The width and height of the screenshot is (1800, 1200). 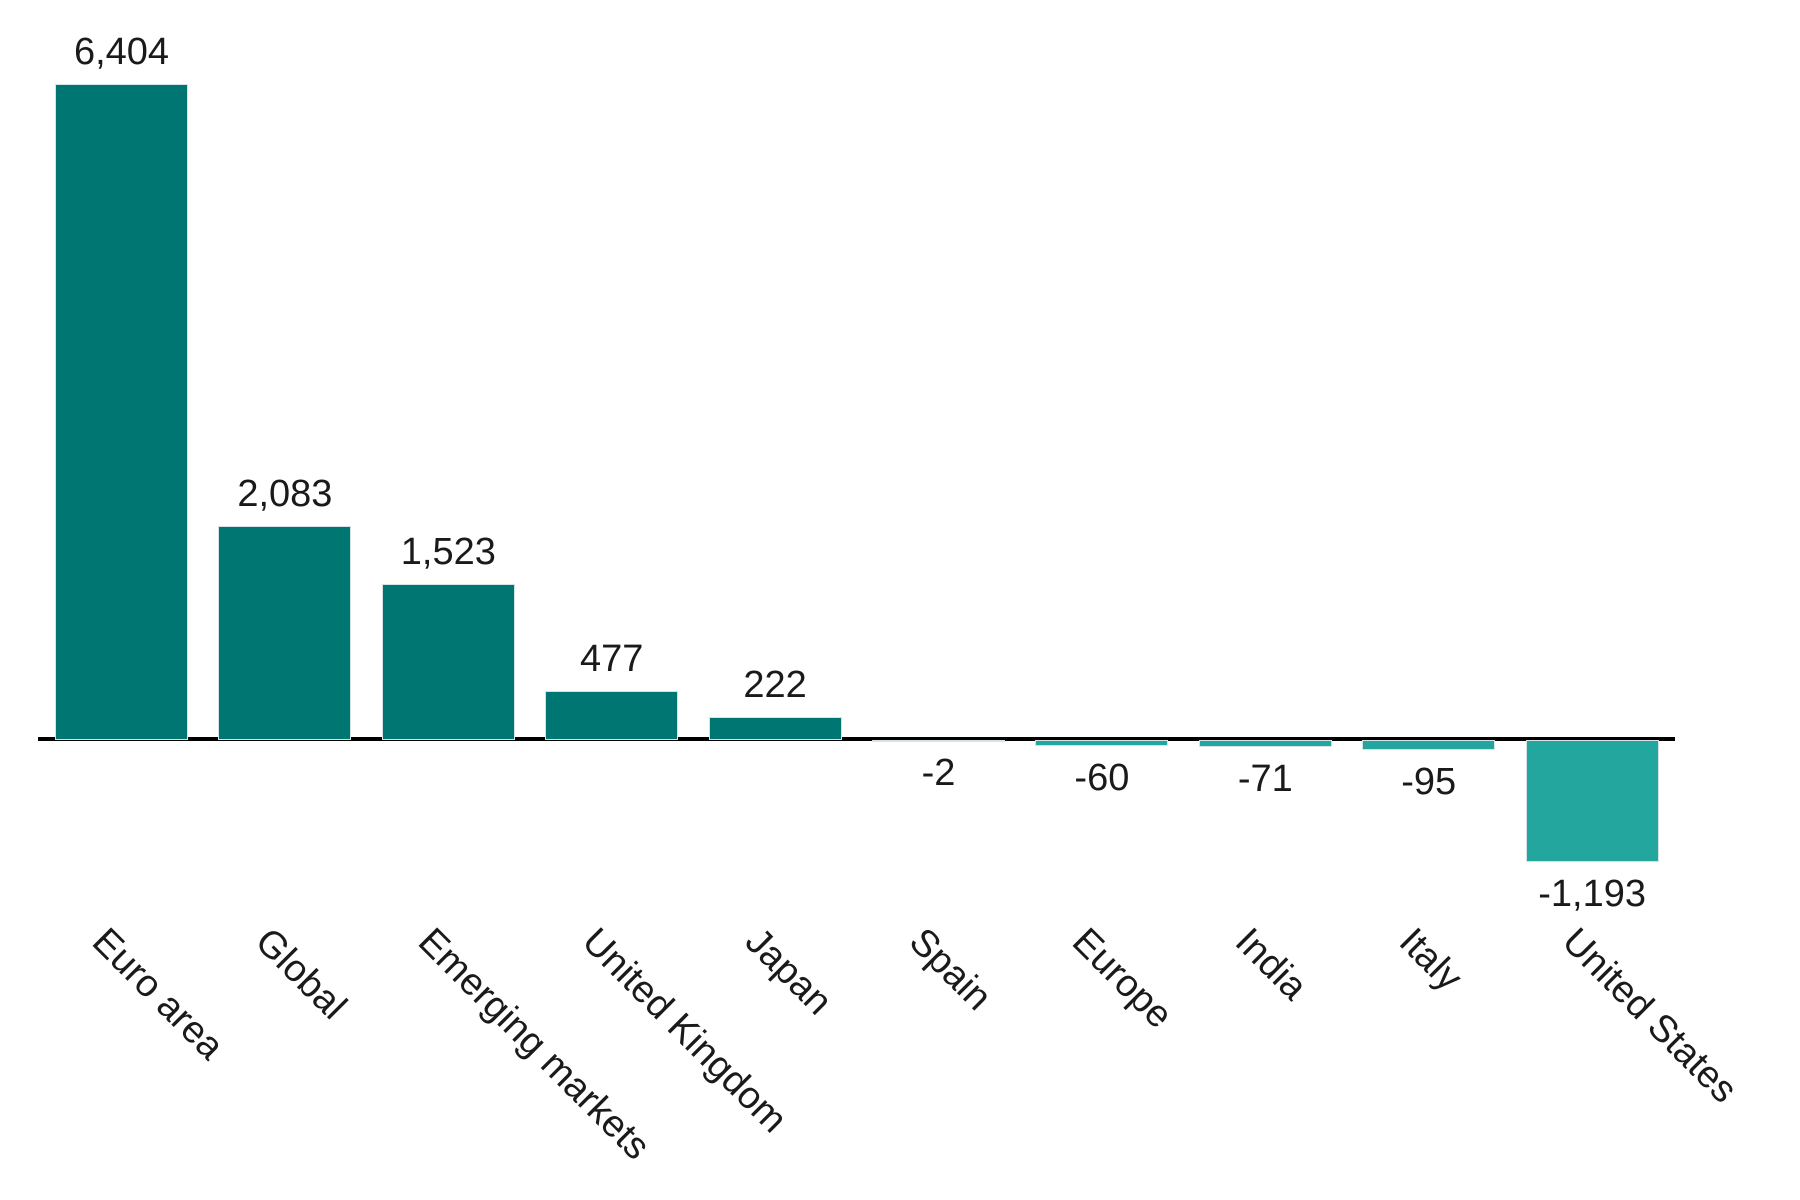 What do you see at coordinates (1429, 745) in the screenshot?
I see `bar-italy` at bounding box center [1429, 745].